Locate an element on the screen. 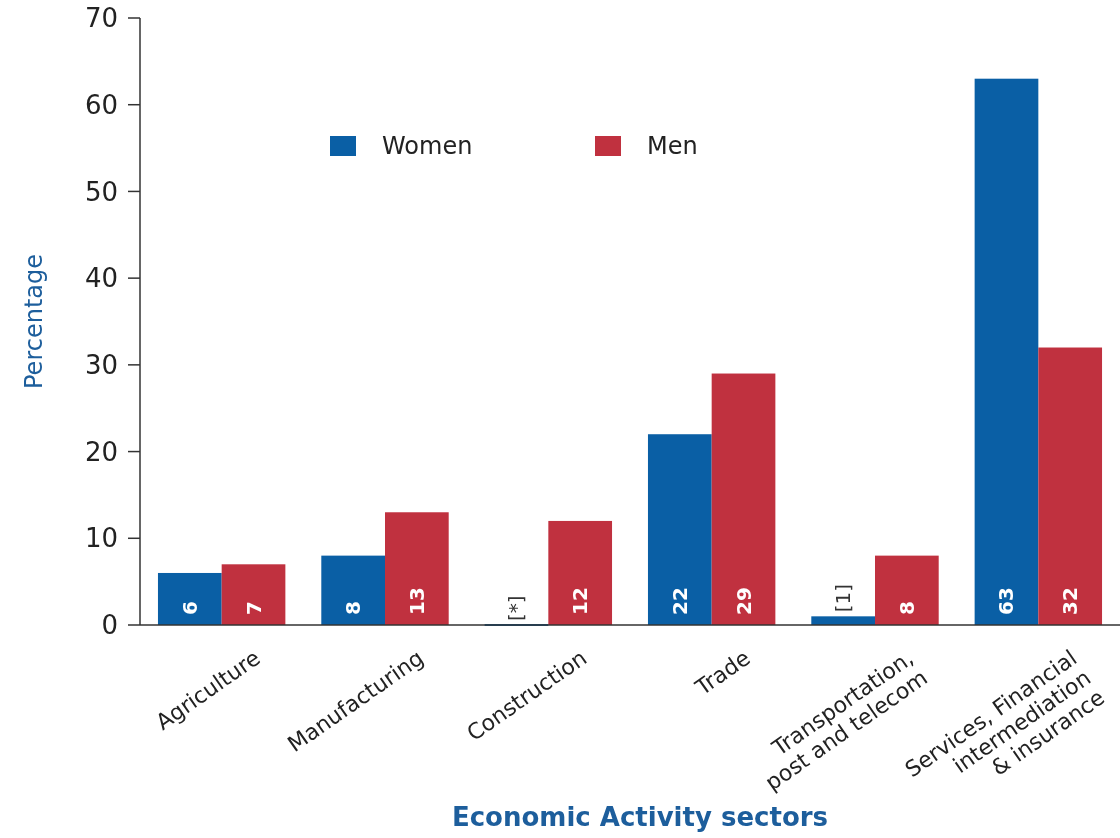 The image size is (1120, 838). legend-label: Women is located at coordinates (427, 146).